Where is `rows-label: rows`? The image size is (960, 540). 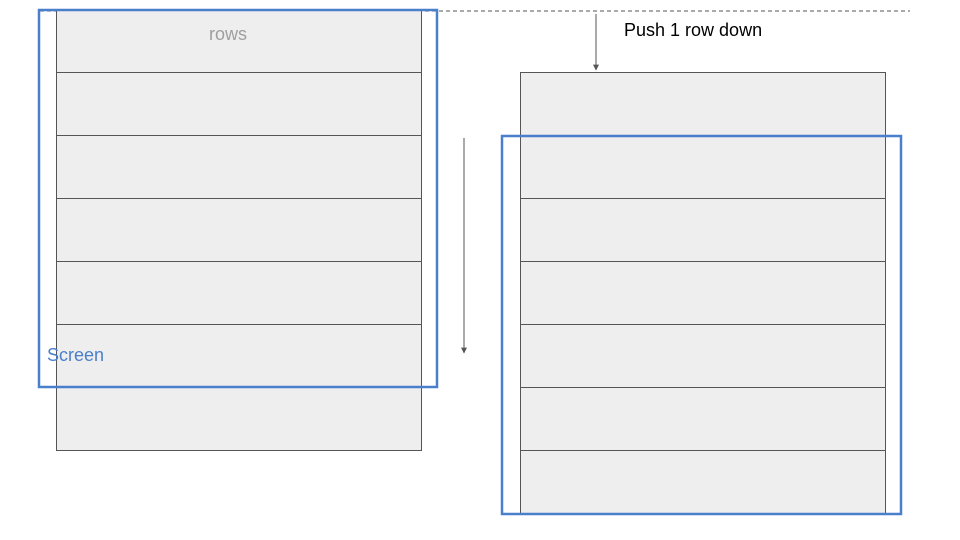
rows-label: rows is located at coordinates (228, 34).